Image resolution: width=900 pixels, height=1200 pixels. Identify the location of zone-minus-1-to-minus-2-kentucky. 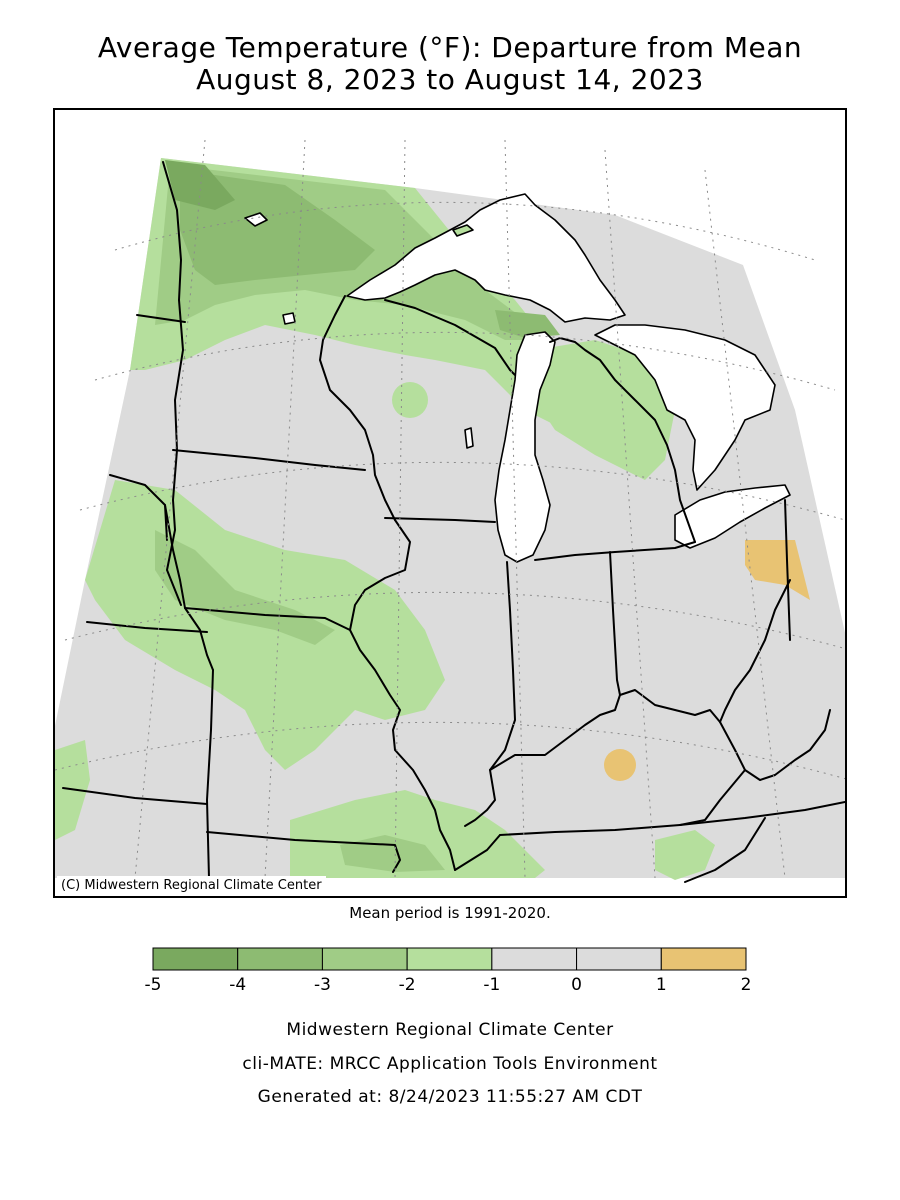
(685, 855).